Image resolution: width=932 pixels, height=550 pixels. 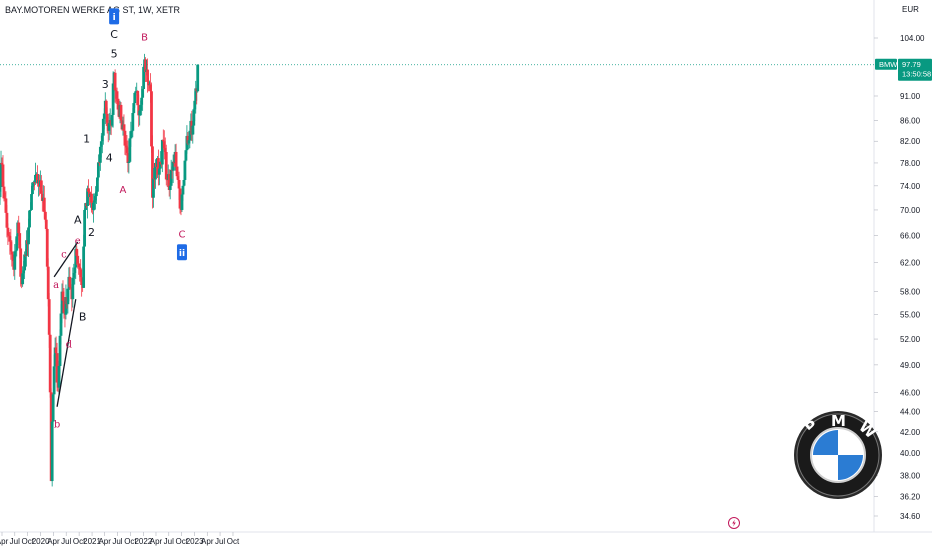 I want to click on wave-label: 3, so click(x=105, y=84).